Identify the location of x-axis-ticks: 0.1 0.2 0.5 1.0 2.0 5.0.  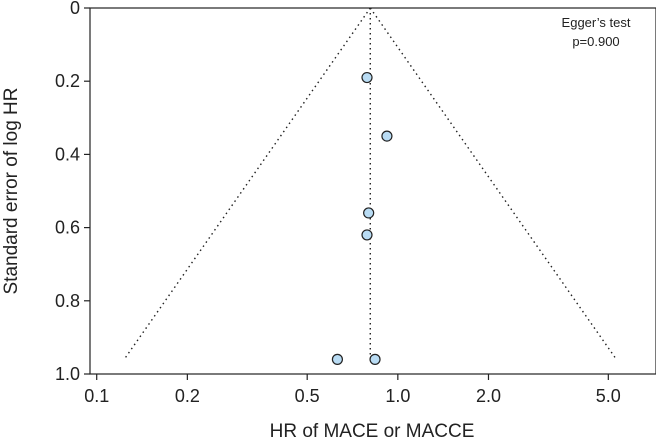
(352, 390).